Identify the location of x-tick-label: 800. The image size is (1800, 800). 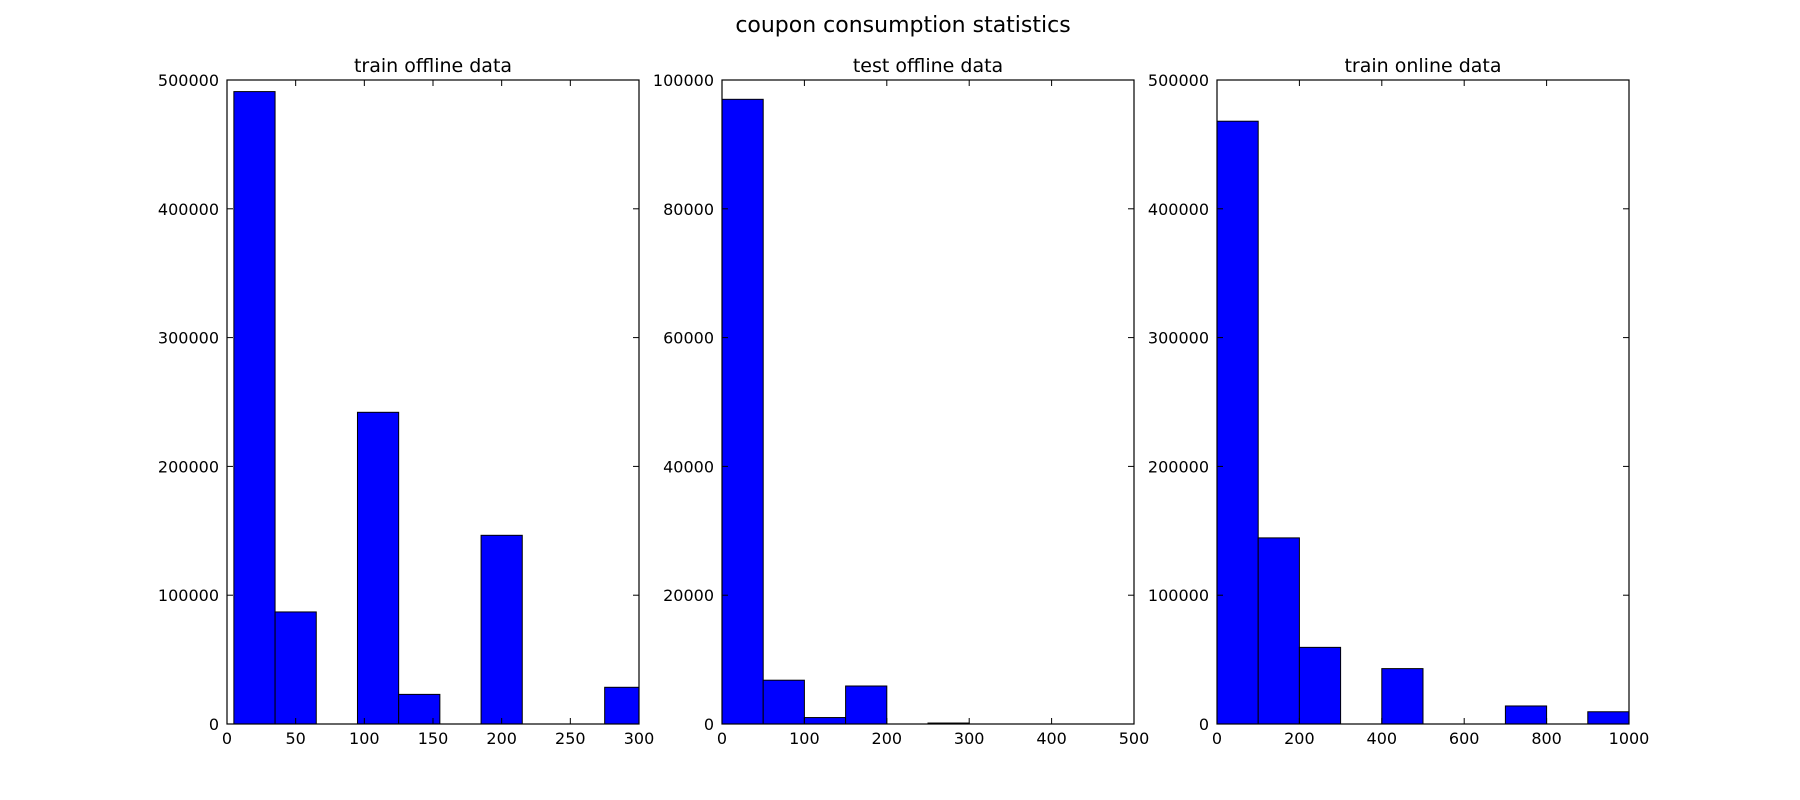
(1546, 738).